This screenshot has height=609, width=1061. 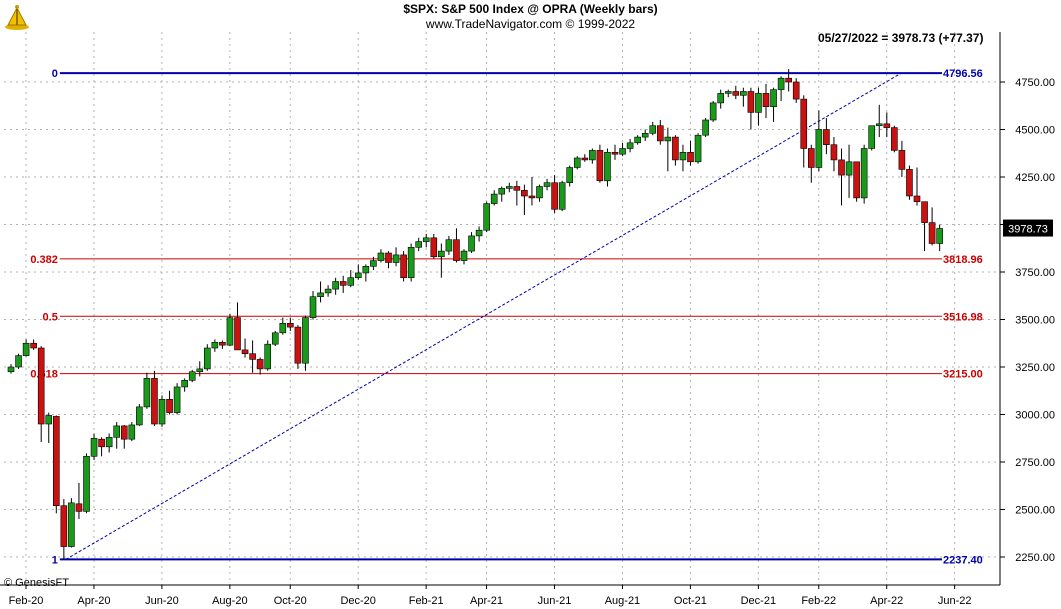 I want to click on fib-price-label: 3215.00, so click(x=963, y=375).